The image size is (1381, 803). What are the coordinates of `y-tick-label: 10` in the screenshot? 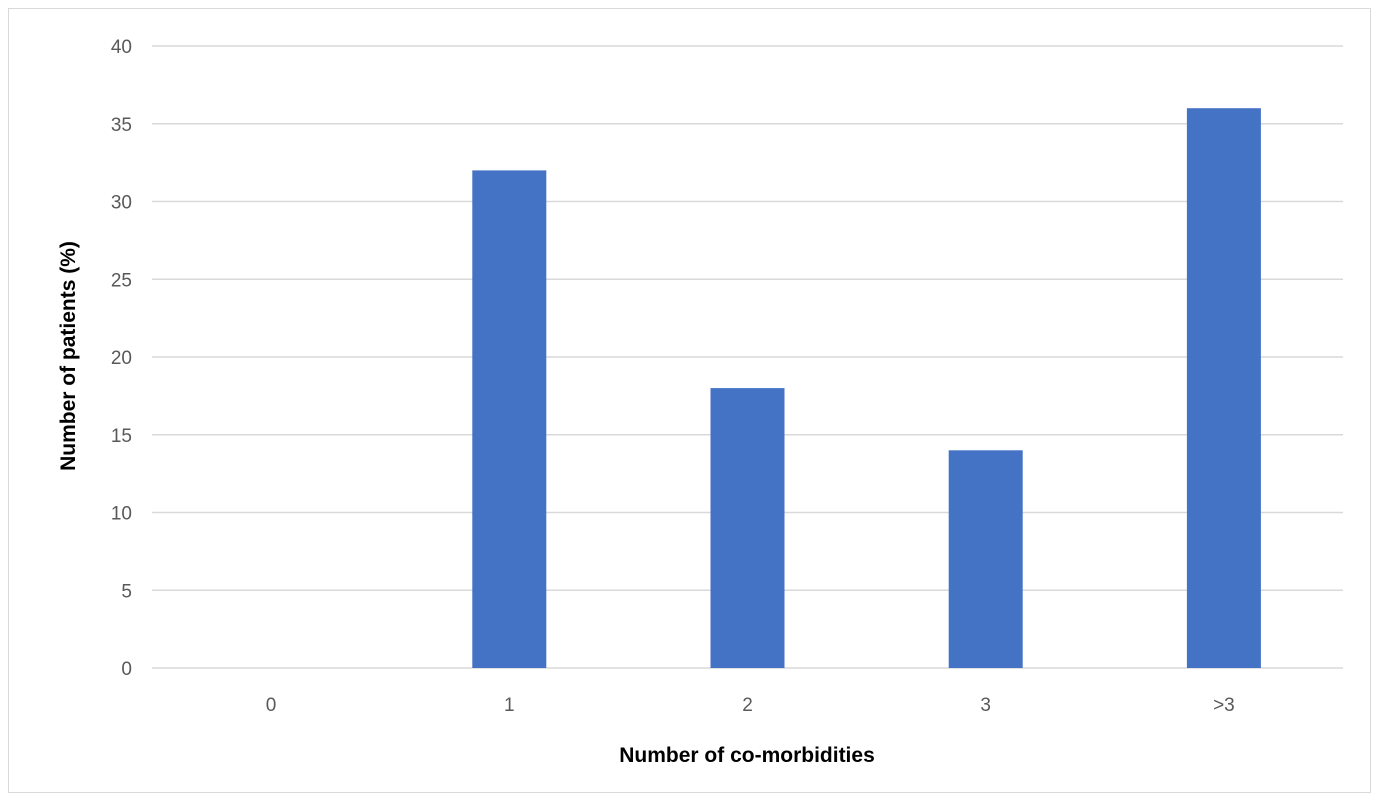 It's located at (121, 514).